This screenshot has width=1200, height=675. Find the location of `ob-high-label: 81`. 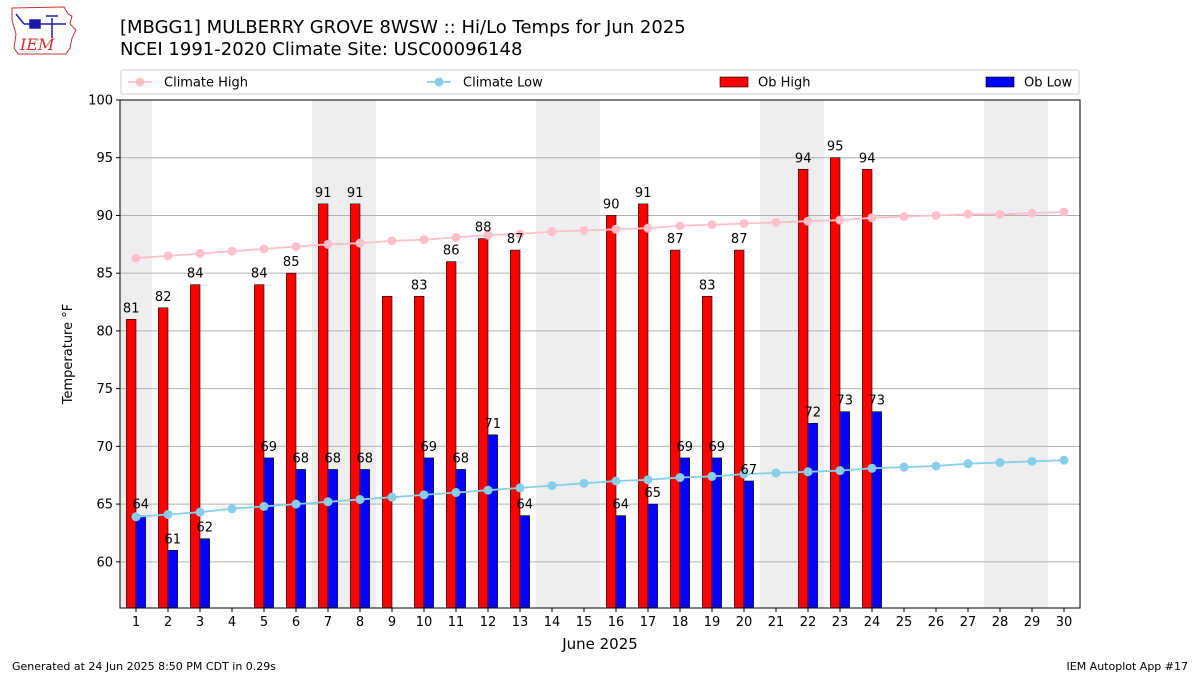

ob-high-label: 81 is located at coordinates (131, 308).